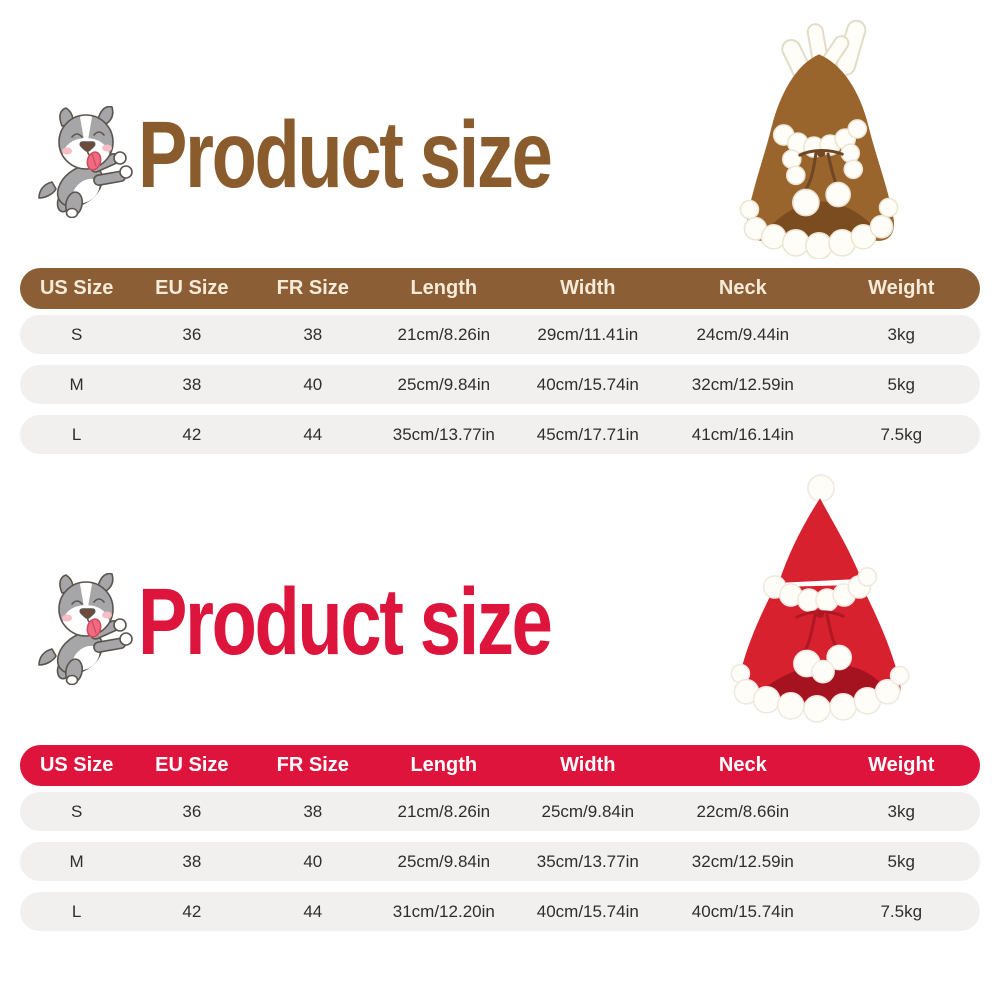  I want to click on table-cell: 31cm/12.20in, so click(443, 911).